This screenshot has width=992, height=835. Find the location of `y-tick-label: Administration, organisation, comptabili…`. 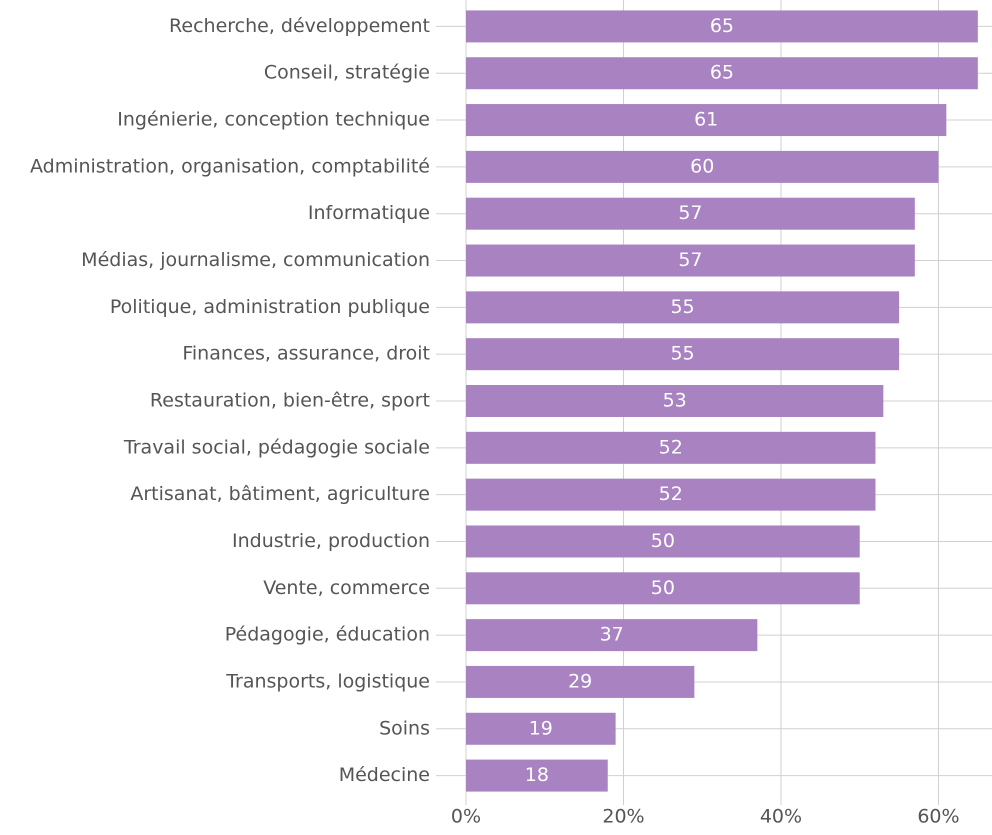

y-tick-label: Administration, organisation, comptabili… is located at coordinates (230, 166).